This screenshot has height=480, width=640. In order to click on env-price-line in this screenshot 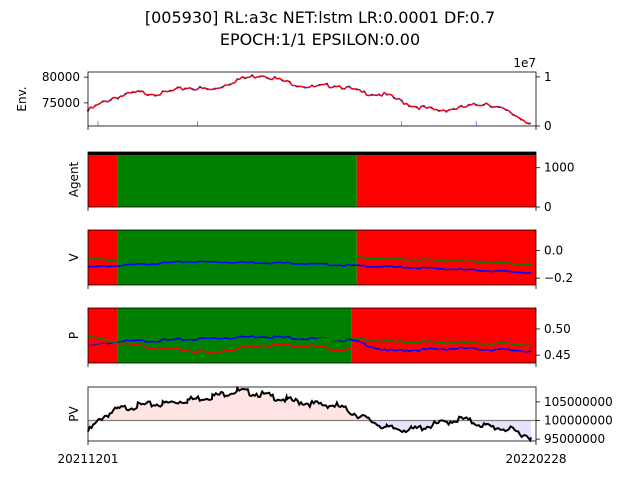, I will do `click(309, 99)`.